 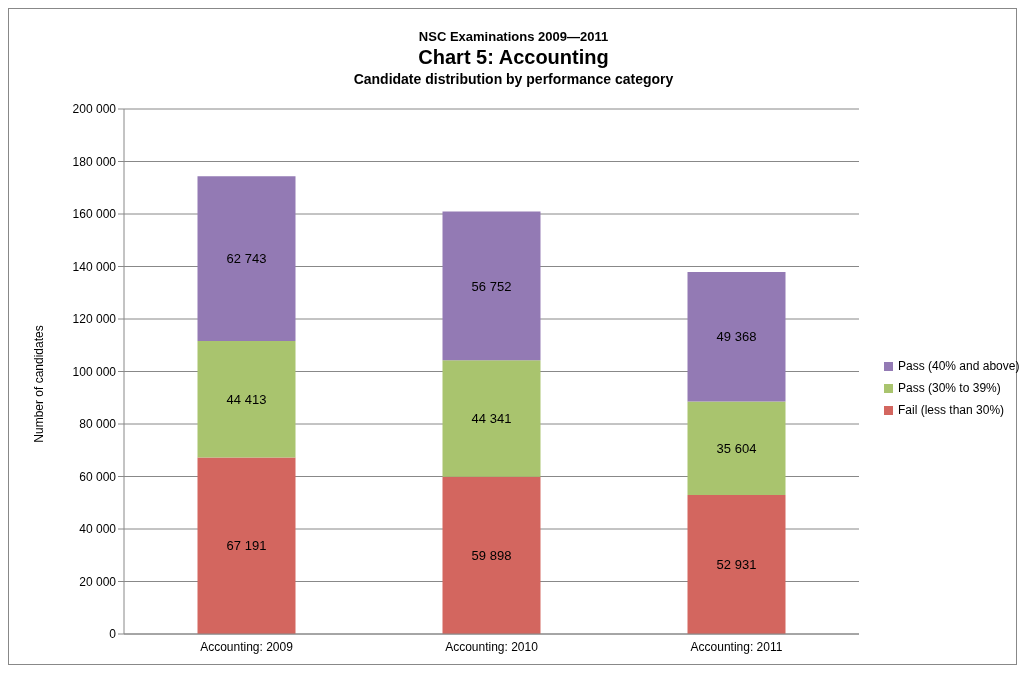 I want to click on y-tick-label: 40 000, so click(x=98, y=529).